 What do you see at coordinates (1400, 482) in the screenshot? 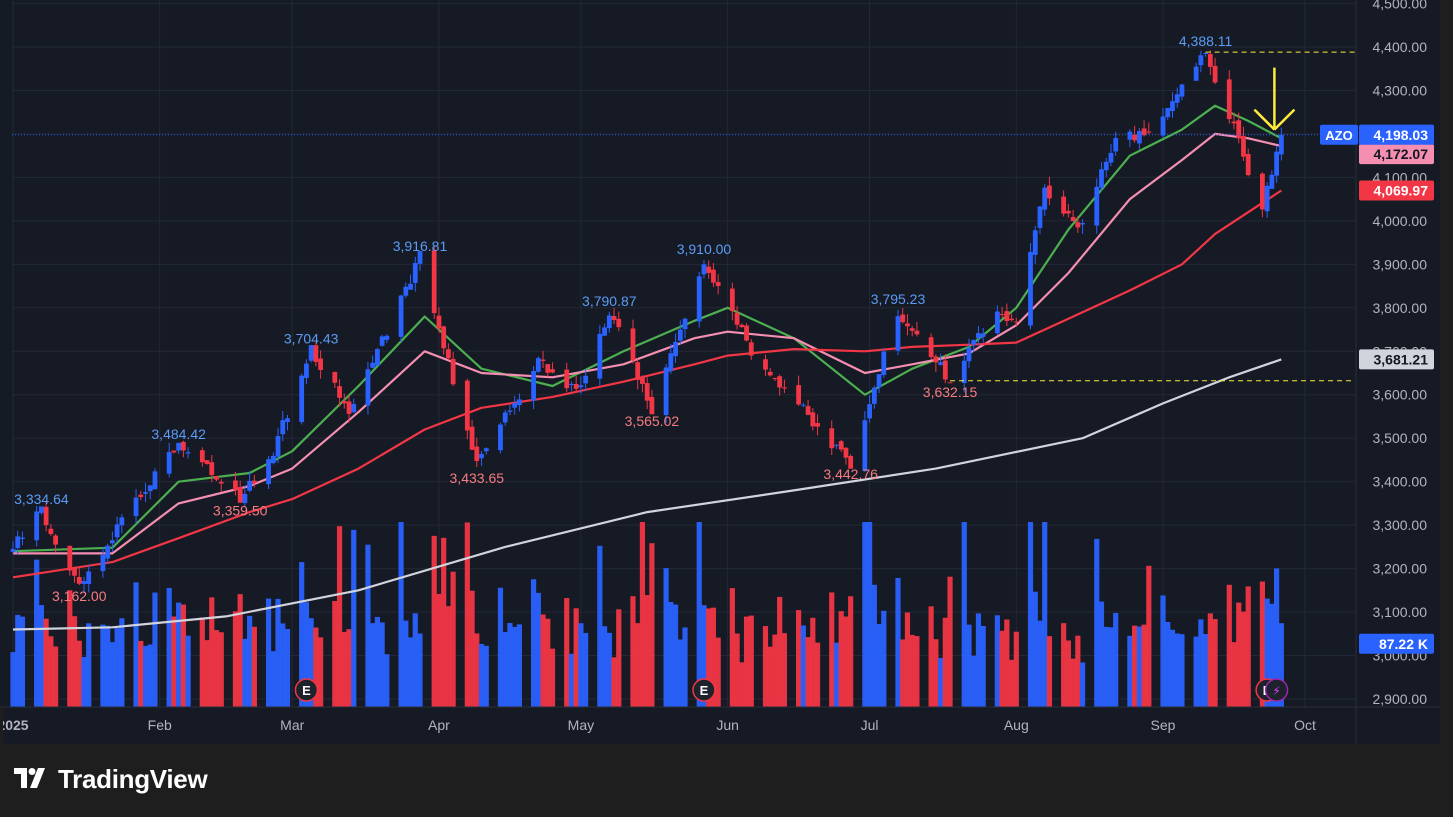
I see `price-tick-label: 3,400.00` at bounding box center [1400, 482].